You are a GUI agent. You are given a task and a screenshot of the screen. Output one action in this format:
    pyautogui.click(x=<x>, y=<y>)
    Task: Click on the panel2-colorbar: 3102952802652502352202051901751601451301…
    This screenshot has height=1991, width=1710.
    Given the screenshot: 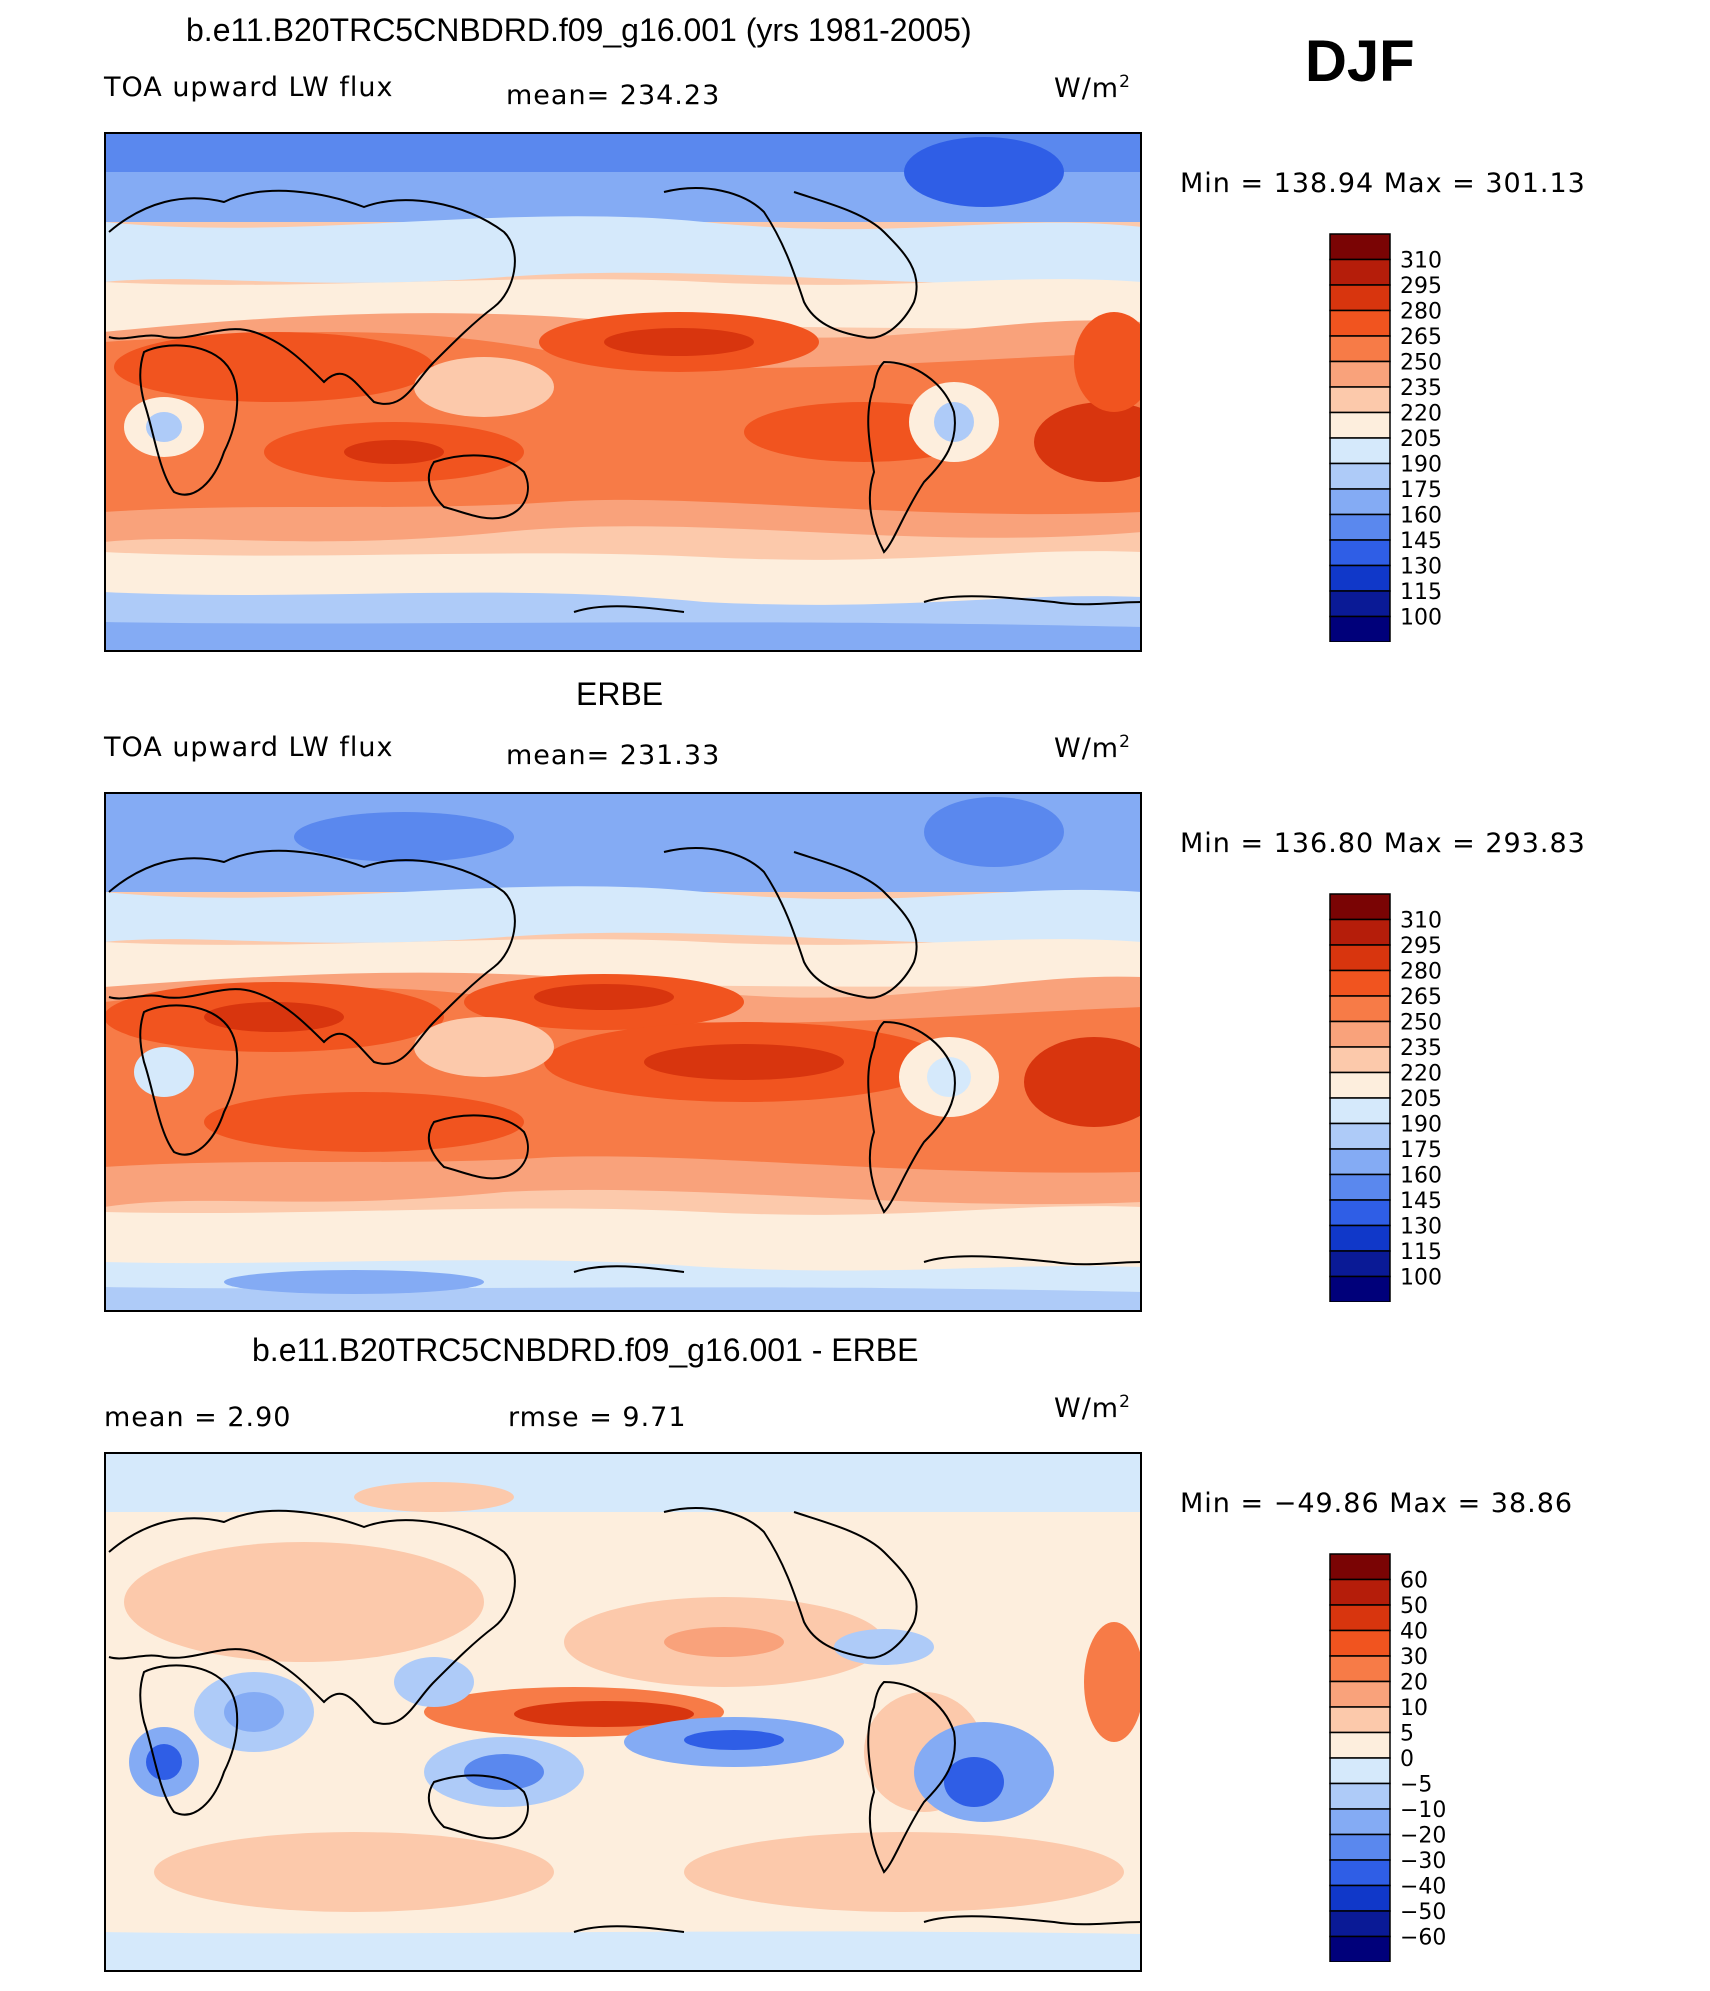 What is the action you would take?
    pyautogui.click(x=1385, y=1097)
    